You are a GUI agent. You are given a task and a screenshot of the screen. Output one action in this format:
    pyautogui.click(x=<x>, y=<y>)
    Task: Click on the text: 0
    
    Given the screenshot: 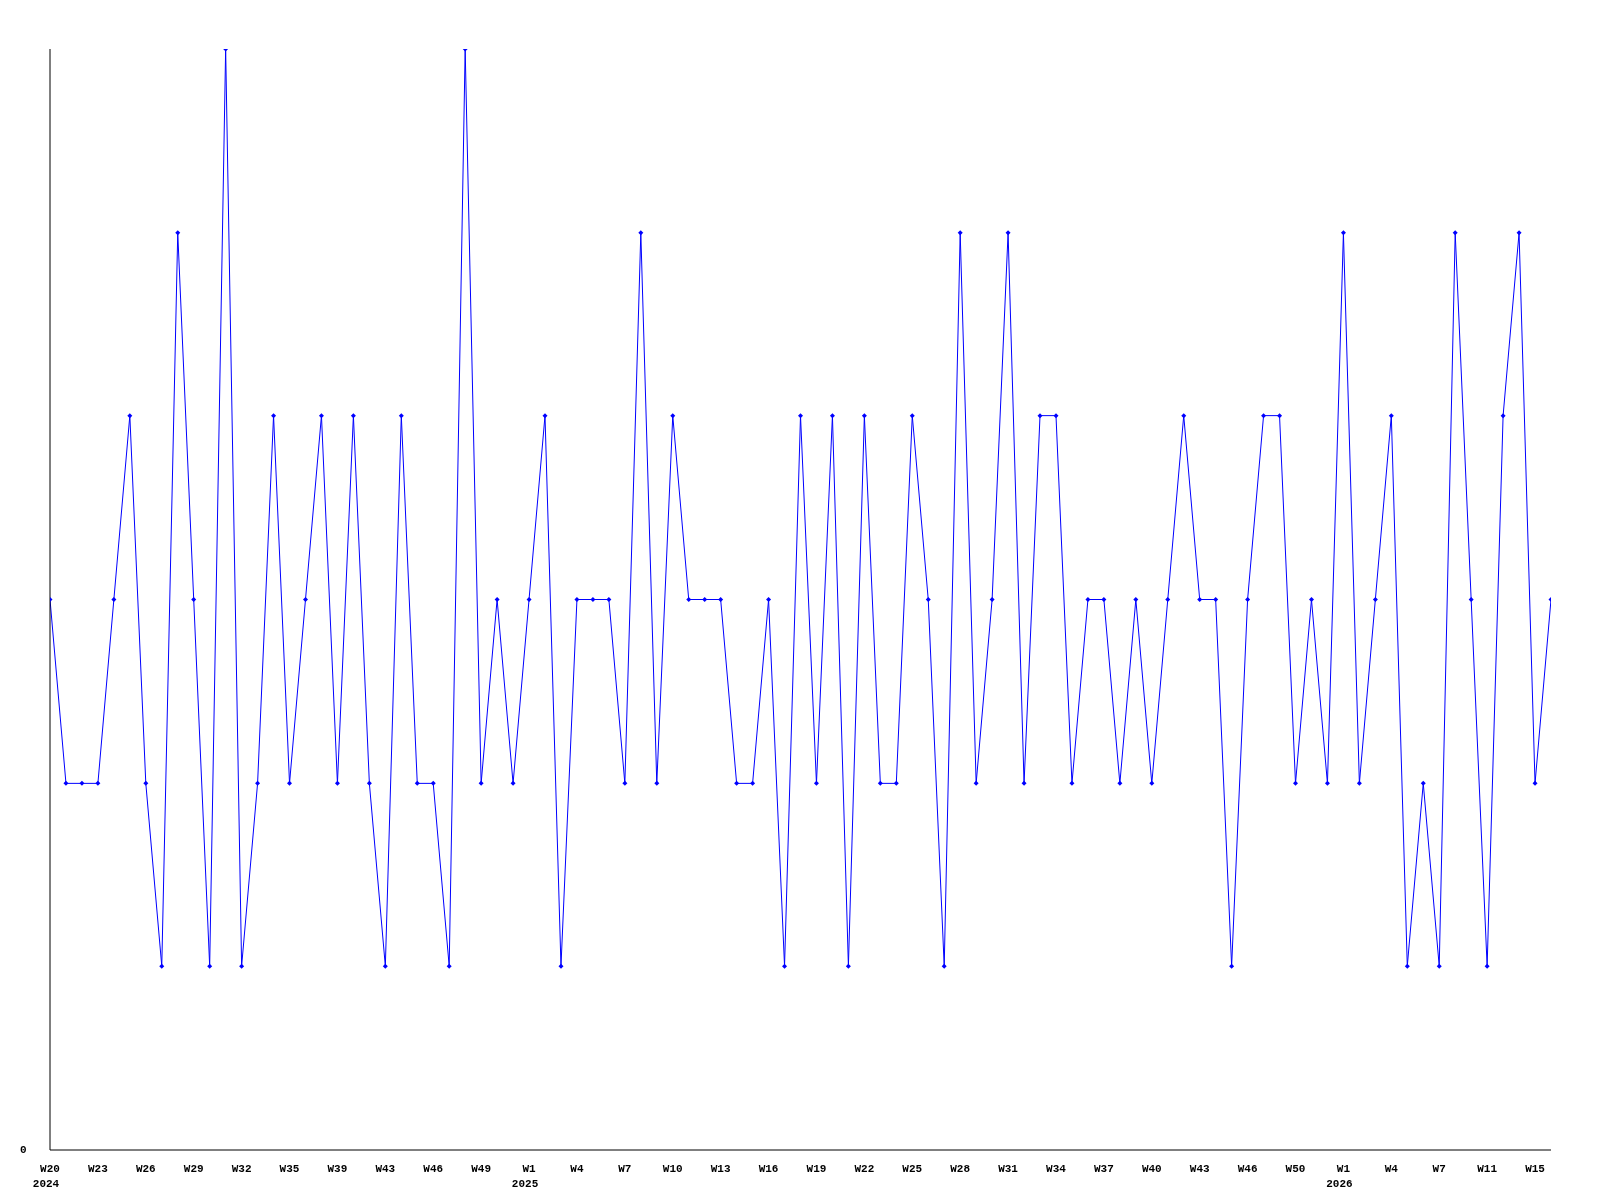 What is the action you would take?
    pyautogui.click(x=23, y=1150)
    